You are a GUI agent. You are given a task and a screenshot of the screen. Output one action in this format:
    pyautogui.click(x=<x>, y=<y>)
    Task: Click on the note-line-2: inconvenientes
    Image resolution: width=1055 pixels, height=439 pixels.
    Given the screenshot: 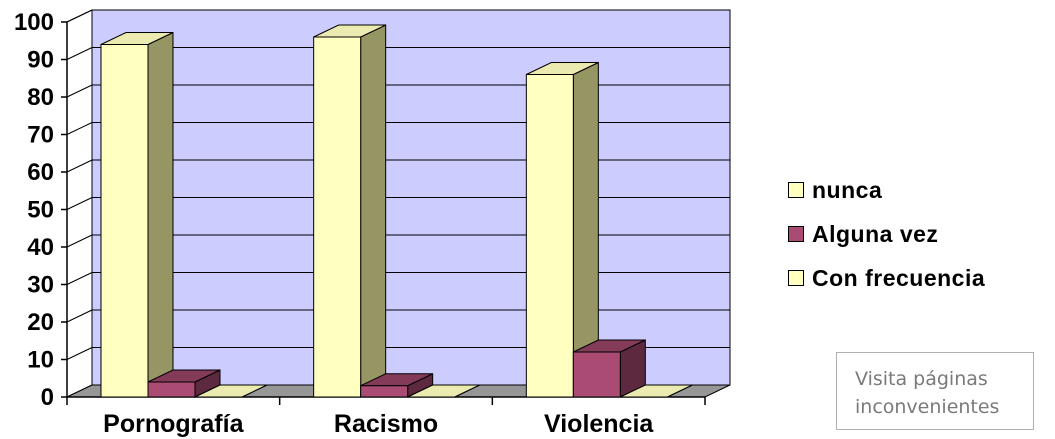 What is the action you would take?
    pyautogui.click(x=927, y=407)
    